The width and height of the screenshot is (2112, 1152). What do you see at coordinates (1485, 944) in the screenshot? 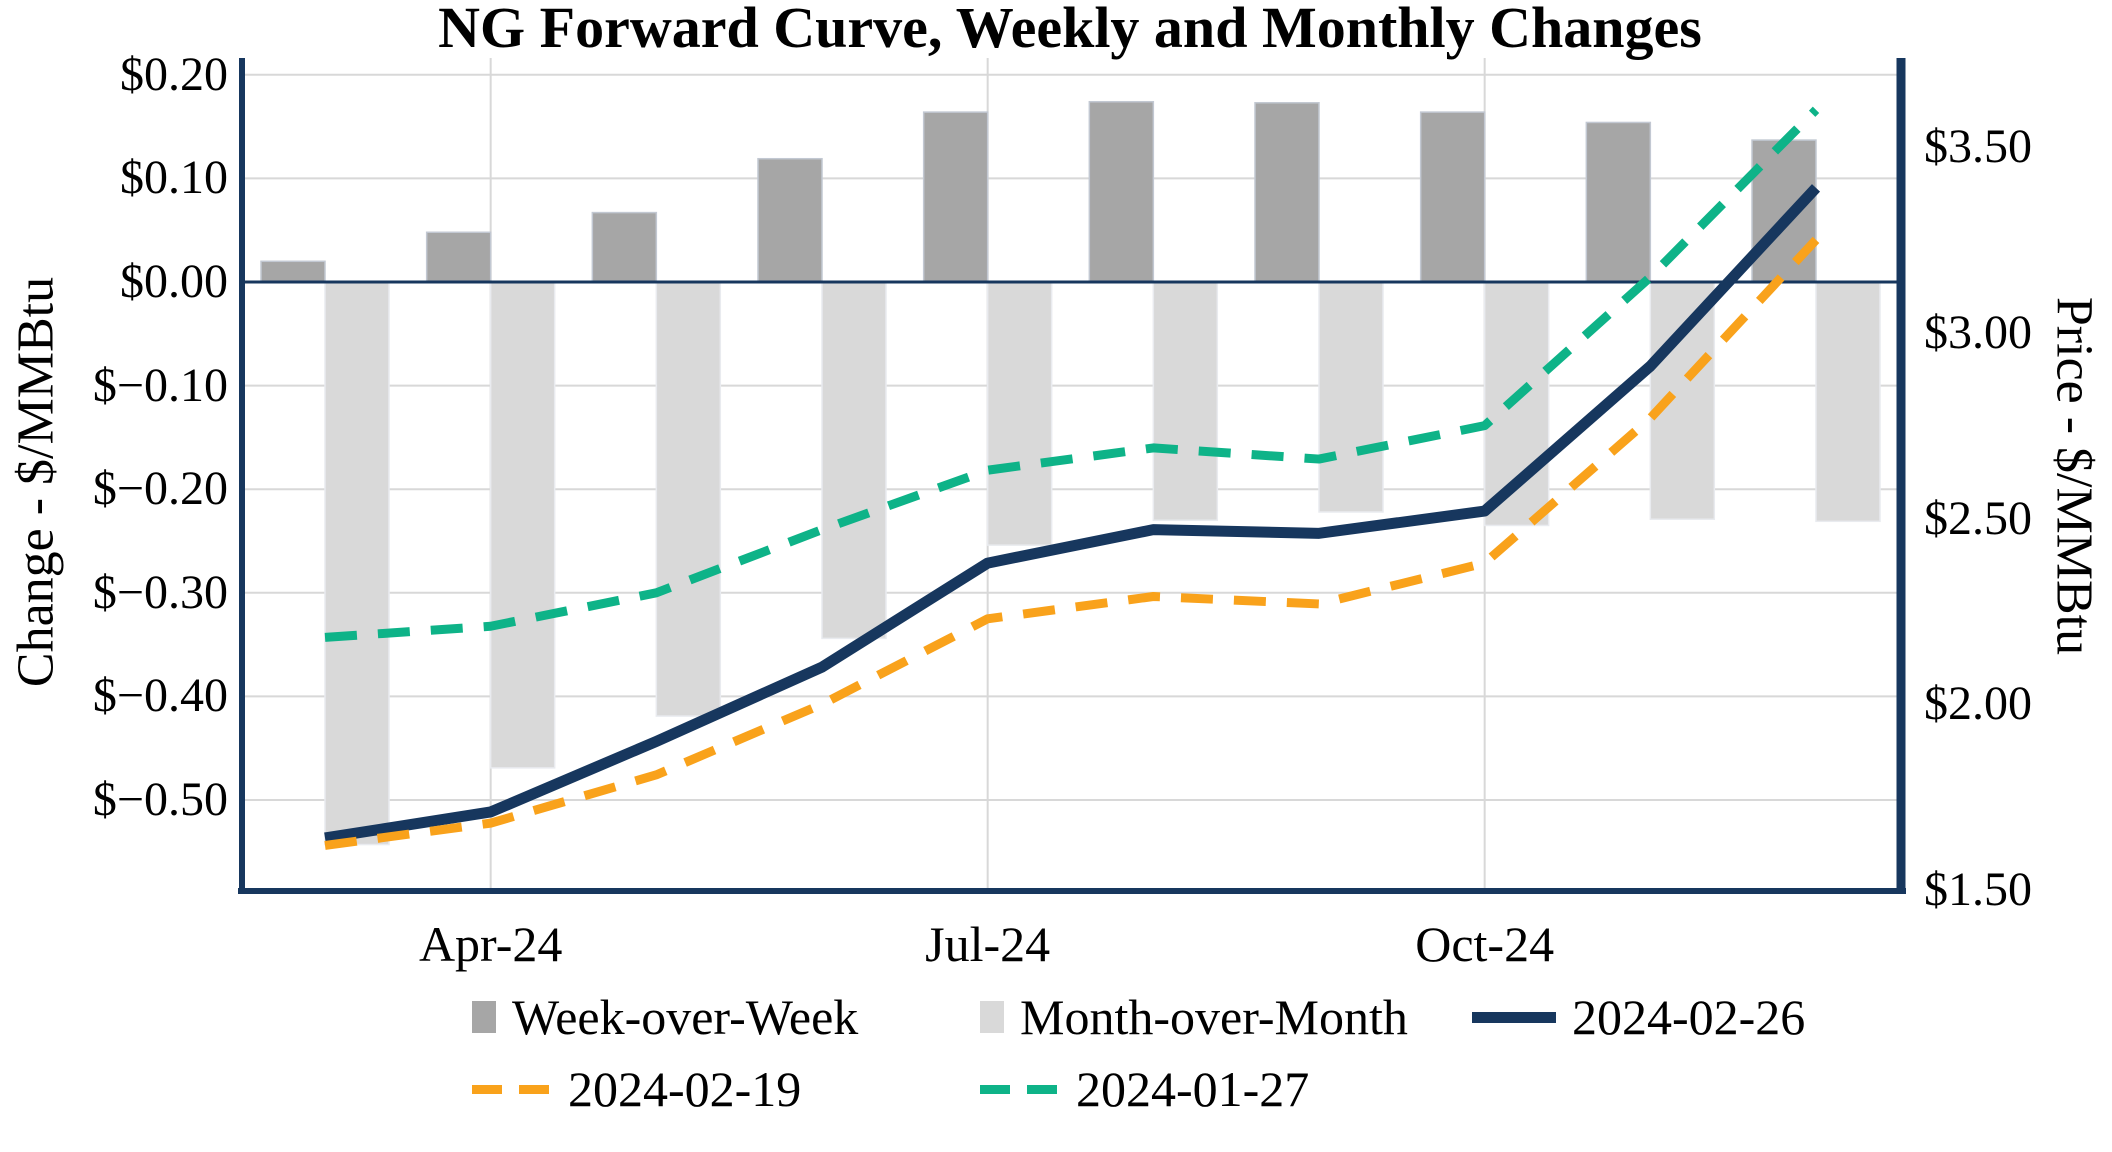
I see `x-axis-tick-label: Oct-24` at bounding box center [1485, 944].